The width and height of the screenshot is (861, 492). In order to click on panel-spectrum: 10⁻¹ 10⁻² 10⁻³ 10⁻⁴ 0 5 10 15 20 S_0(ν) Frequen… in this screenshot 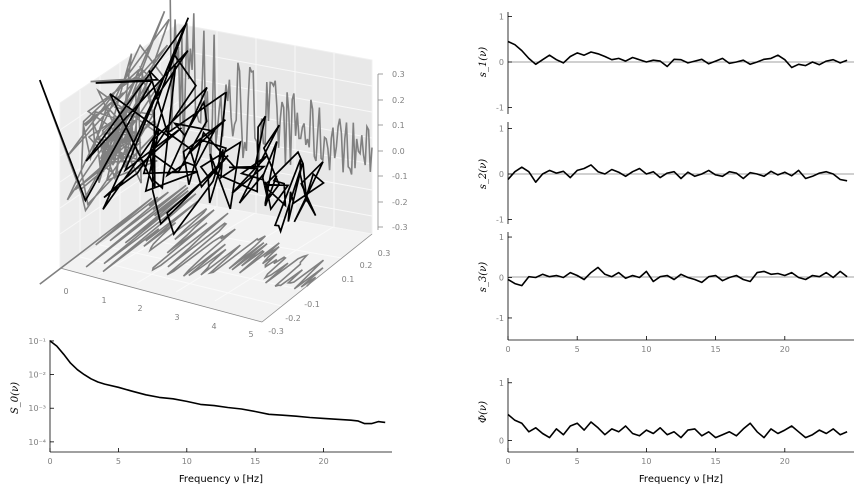, I will do `click(201, 411)`.